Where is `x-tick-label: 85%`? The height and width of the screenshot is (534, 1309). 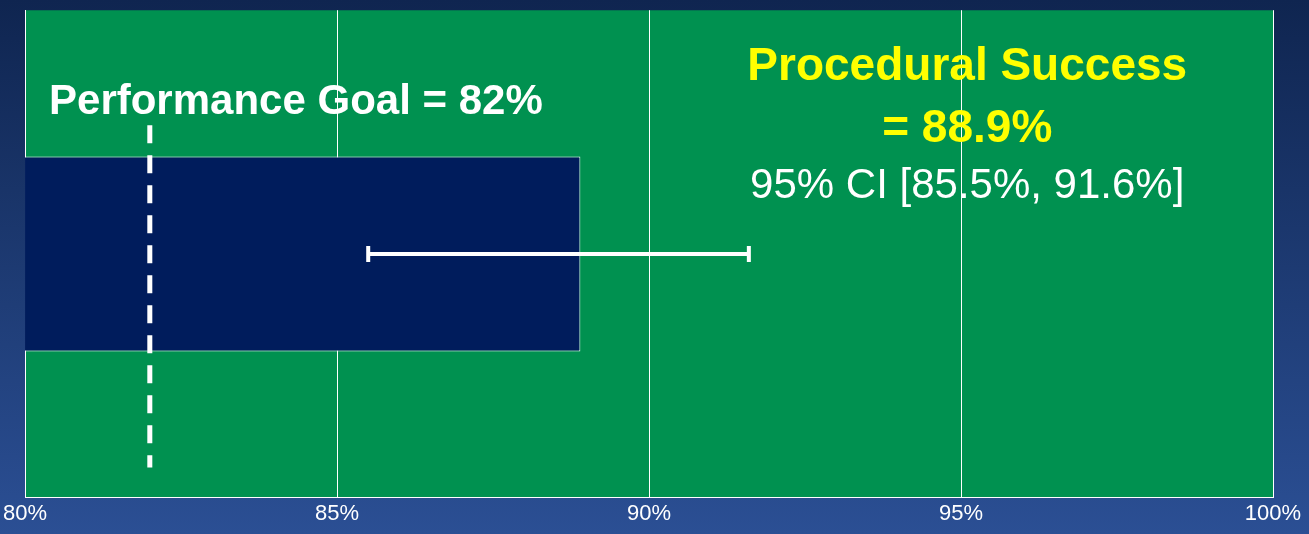 x-tick-label: 85% is located at coordinates (337, 512).